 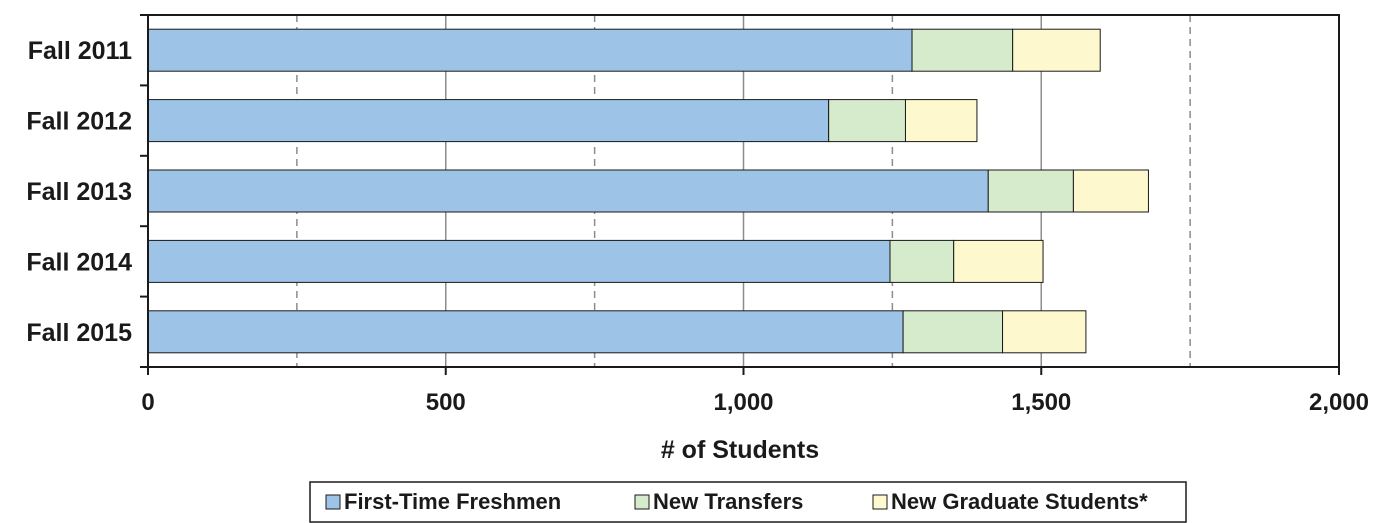 I want to click on category-label: Fall 2013, so click(x=79, y=192).